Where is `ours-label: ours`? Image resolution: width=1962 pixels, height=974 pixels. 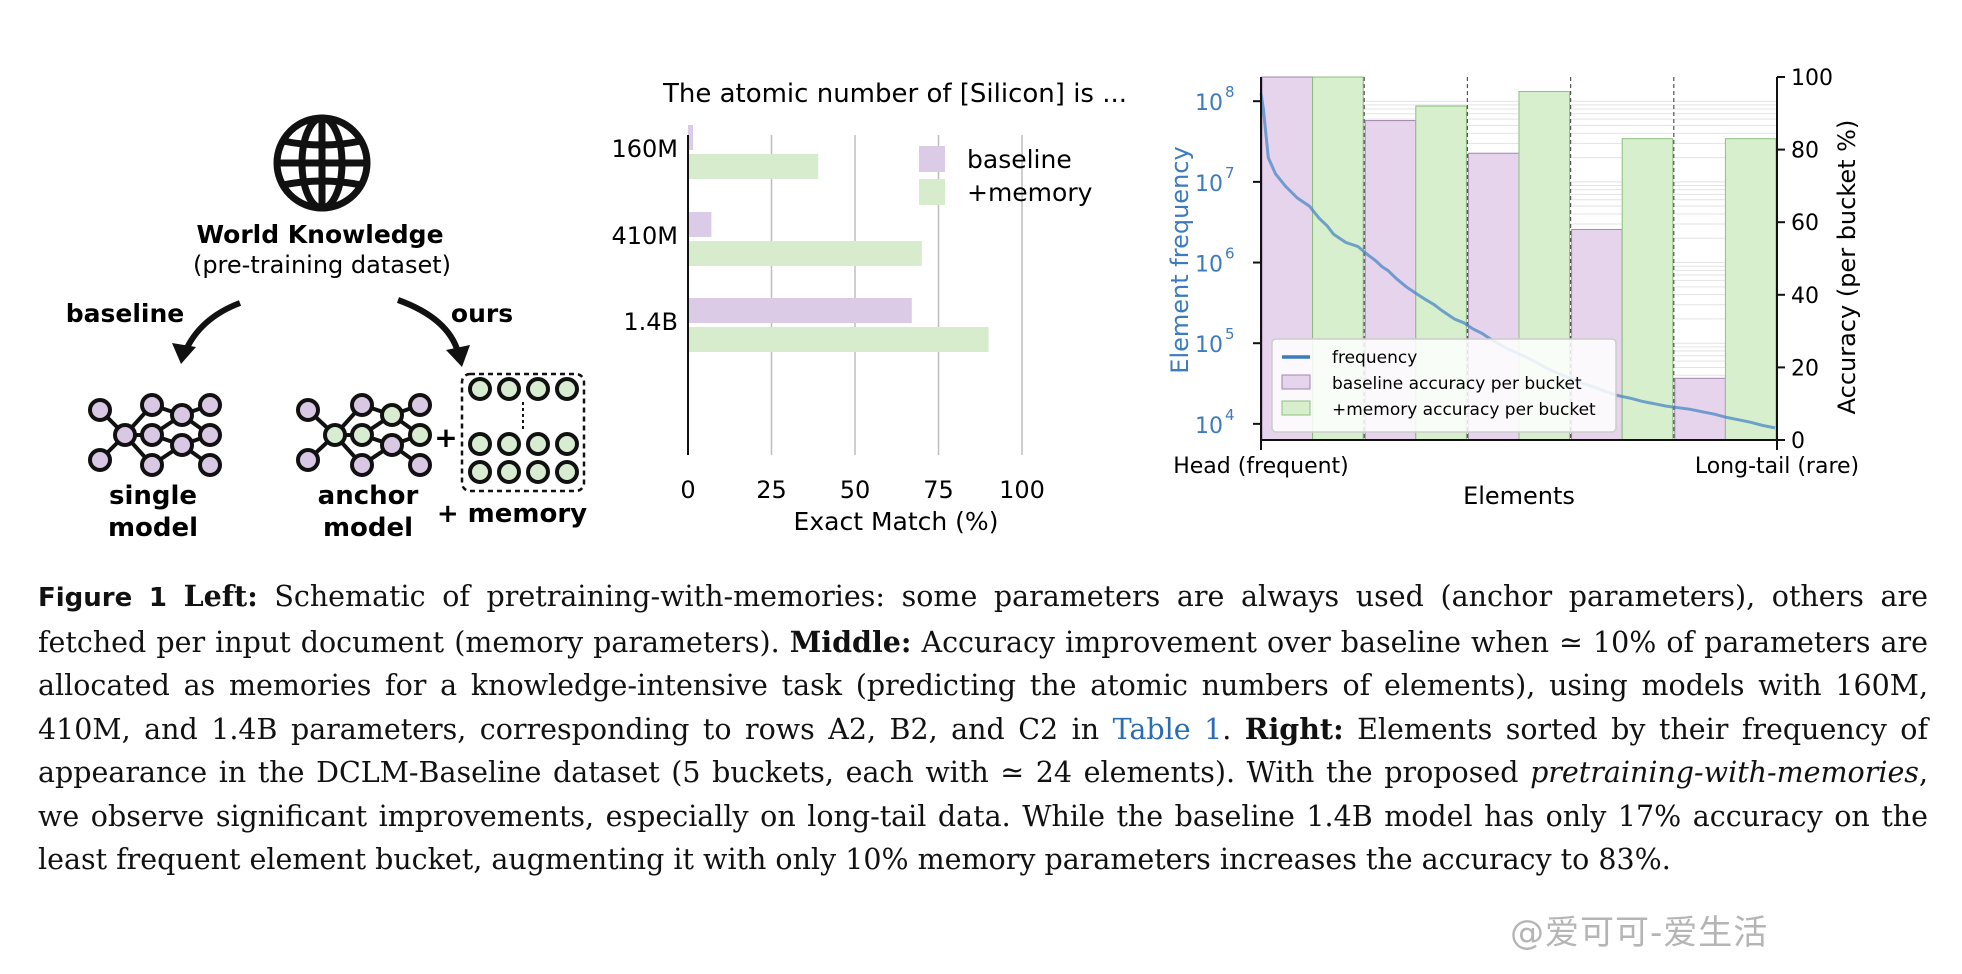
ours-label: ours is located at coordinates (482, 313).